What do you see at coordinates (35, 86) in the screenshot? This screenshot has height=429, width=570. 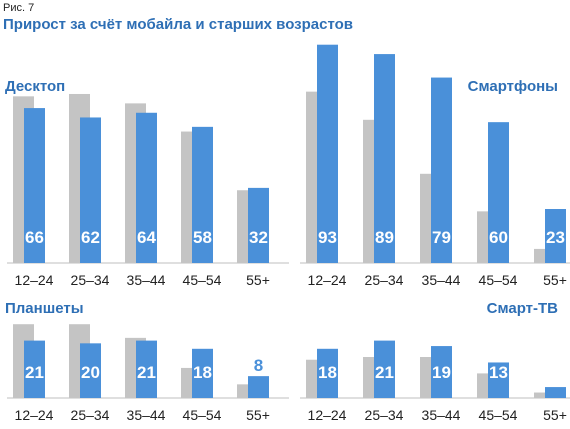 I see `panel-title: Десктоп` at bounding box center [35, 86].